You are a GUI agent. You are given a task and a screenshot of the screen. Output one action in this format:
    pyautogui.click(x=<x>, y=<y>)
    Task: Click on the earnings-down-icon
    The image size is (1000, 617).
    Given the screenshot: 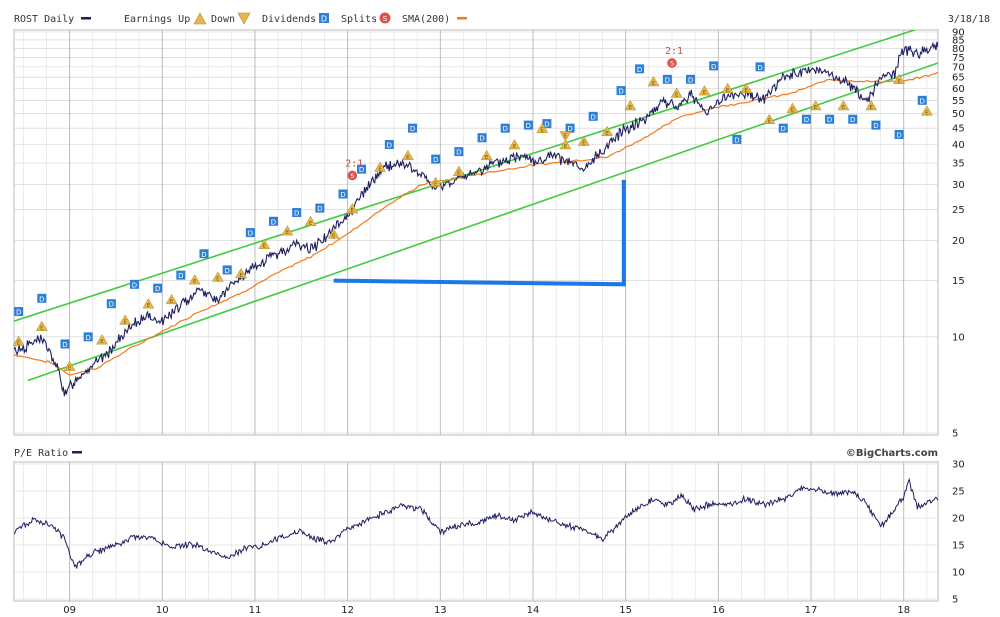 What is the action you would take?
    pyautogui.click(x=244, y=18)
    